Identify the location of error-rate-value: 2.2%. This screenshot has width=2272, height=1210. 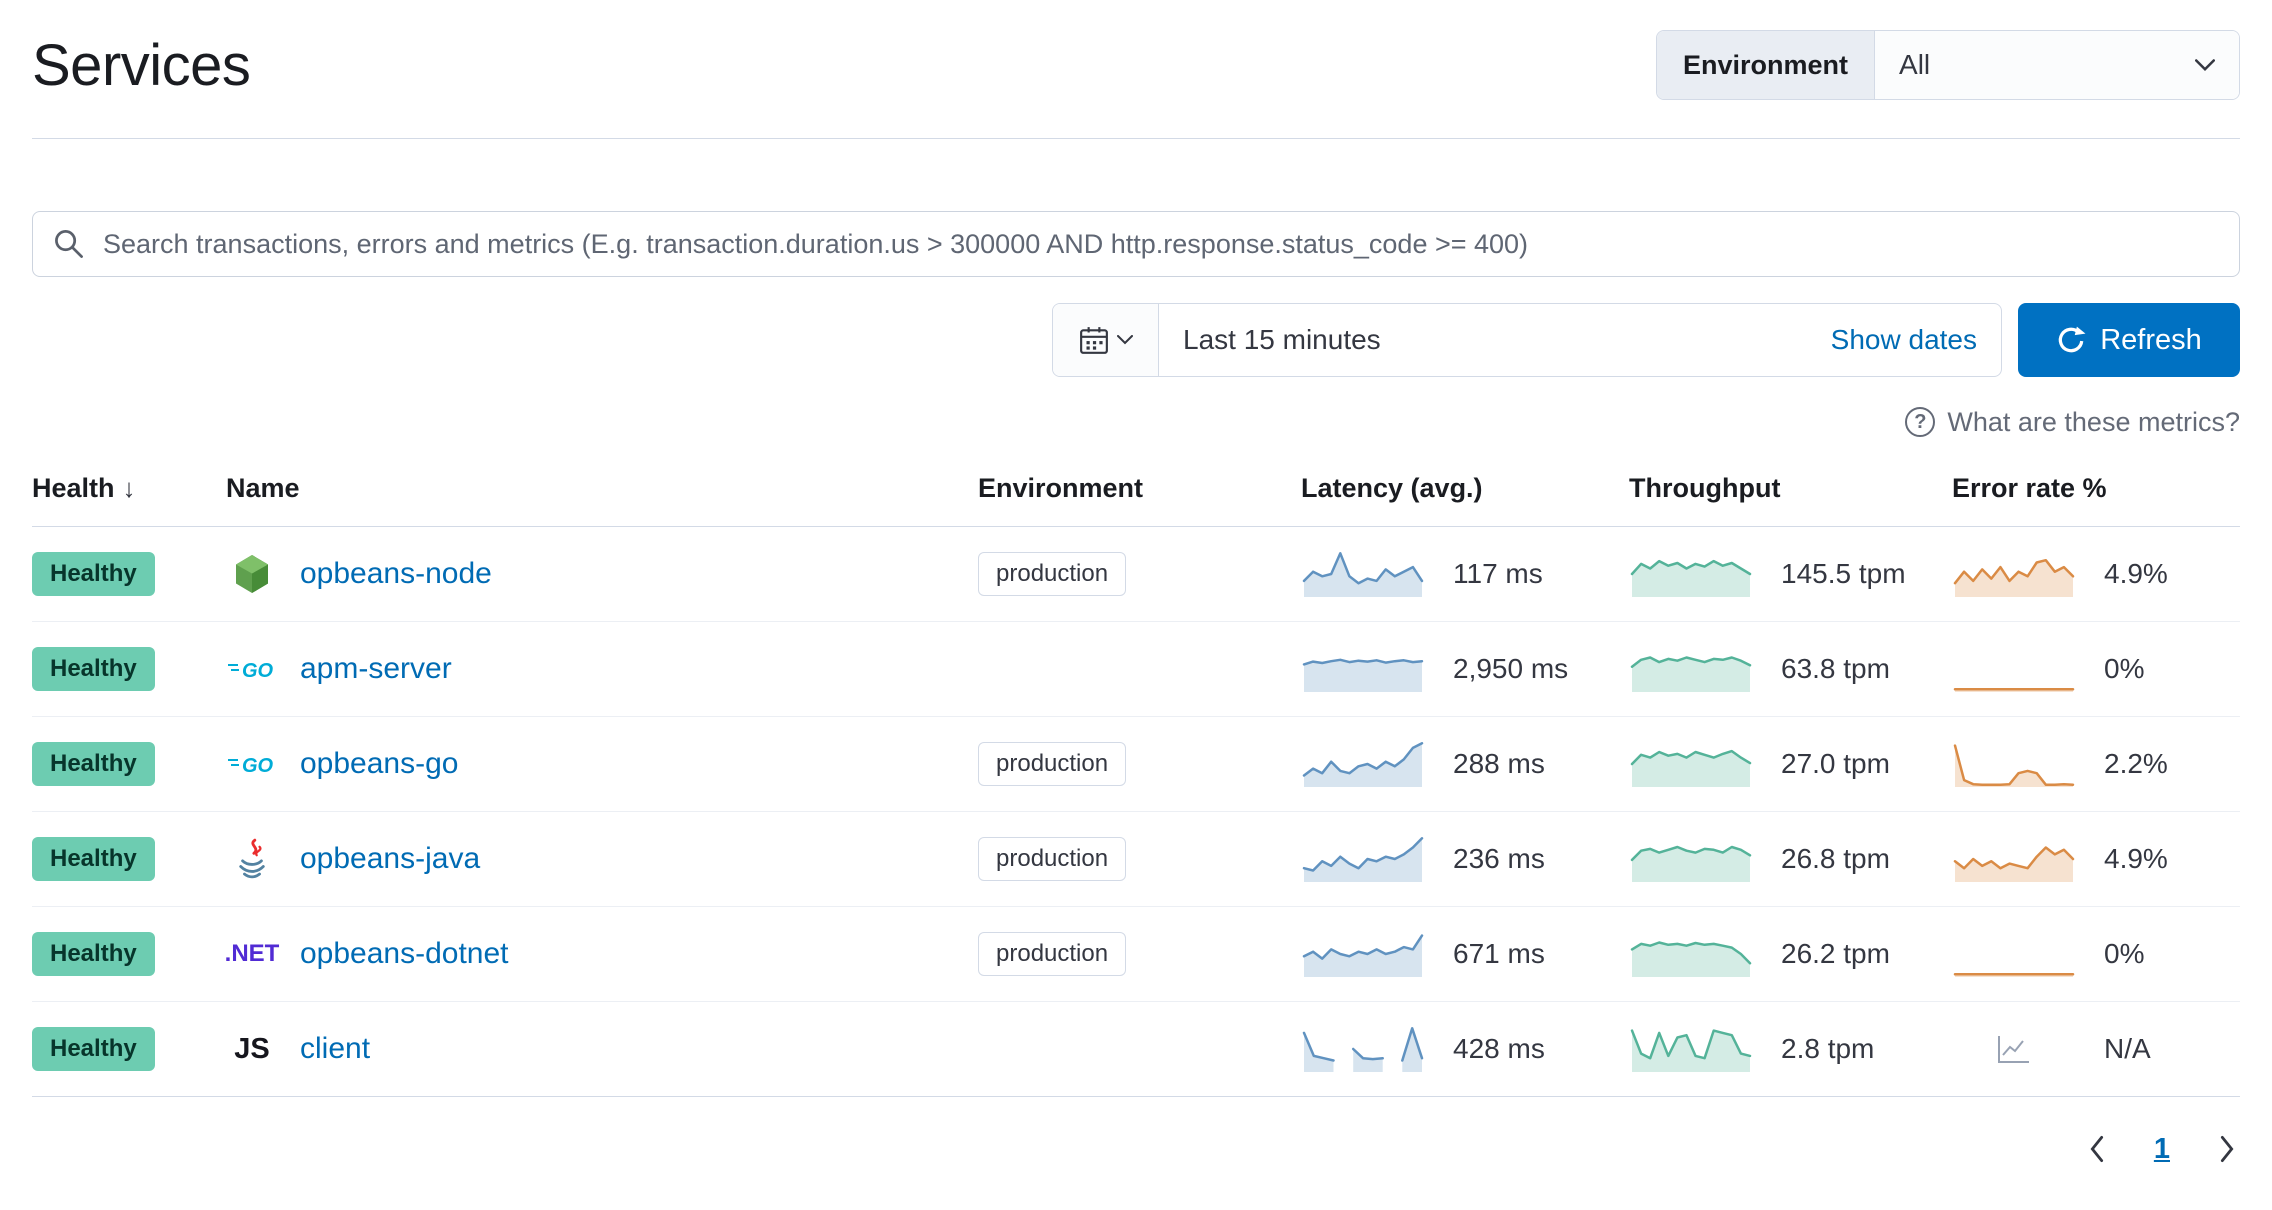
(2136, 763).